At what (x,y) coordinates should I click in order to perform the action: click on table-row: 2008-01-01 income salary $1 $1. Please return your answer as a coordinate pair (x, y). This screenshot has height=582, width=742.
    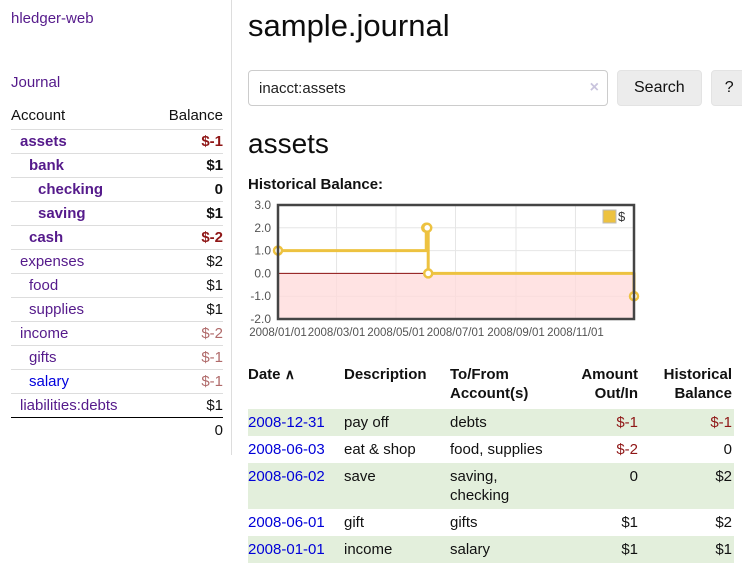
    Looking at the image, I should click on (491, 549).